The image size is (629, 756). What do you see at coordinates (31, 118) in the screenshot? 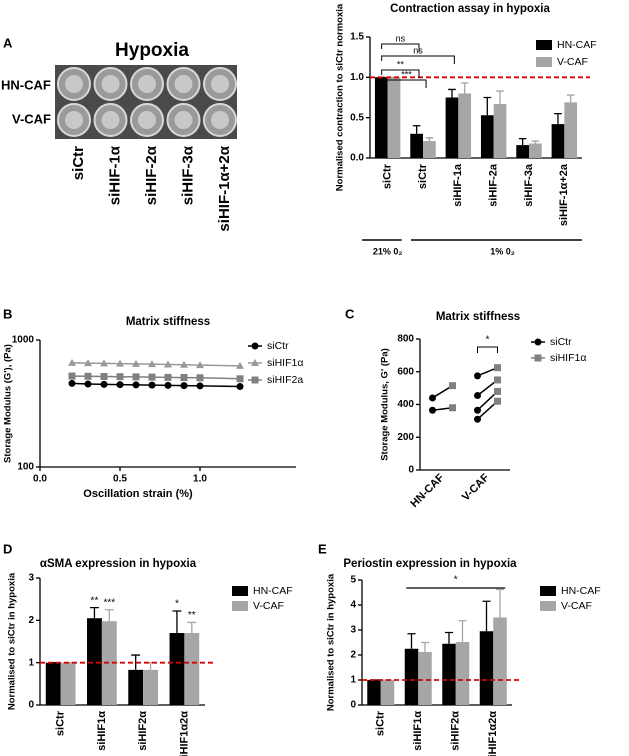
I see `photo-row-label: V-CAF` at bounding box center [31, 118].